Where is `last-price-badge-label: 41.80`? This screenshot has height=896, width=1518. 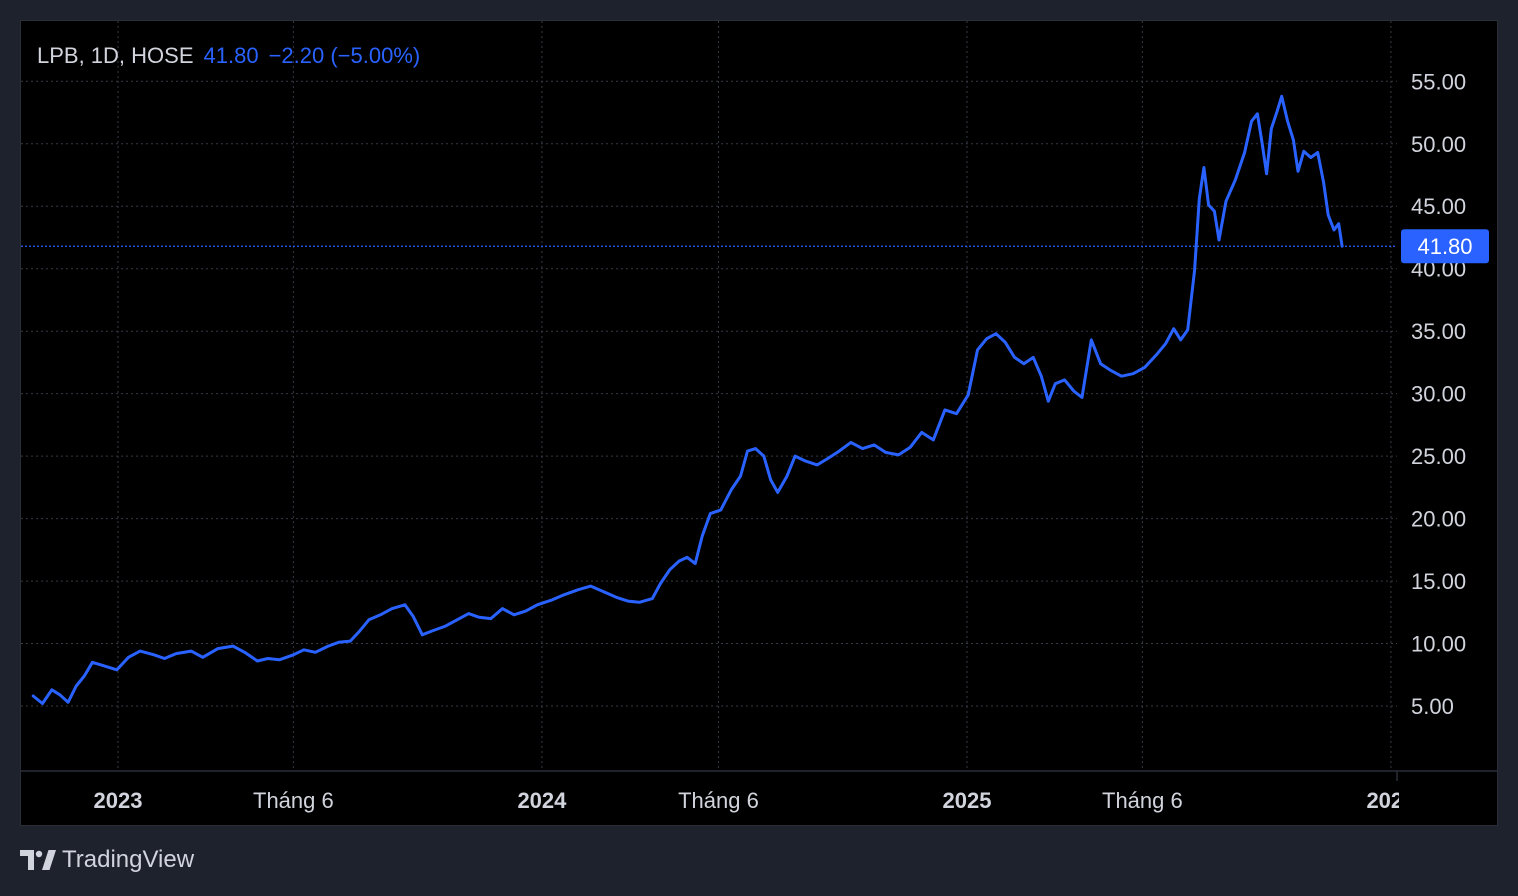
last-price-badge-label: 41.80 is located at coordinates (1444, 246).